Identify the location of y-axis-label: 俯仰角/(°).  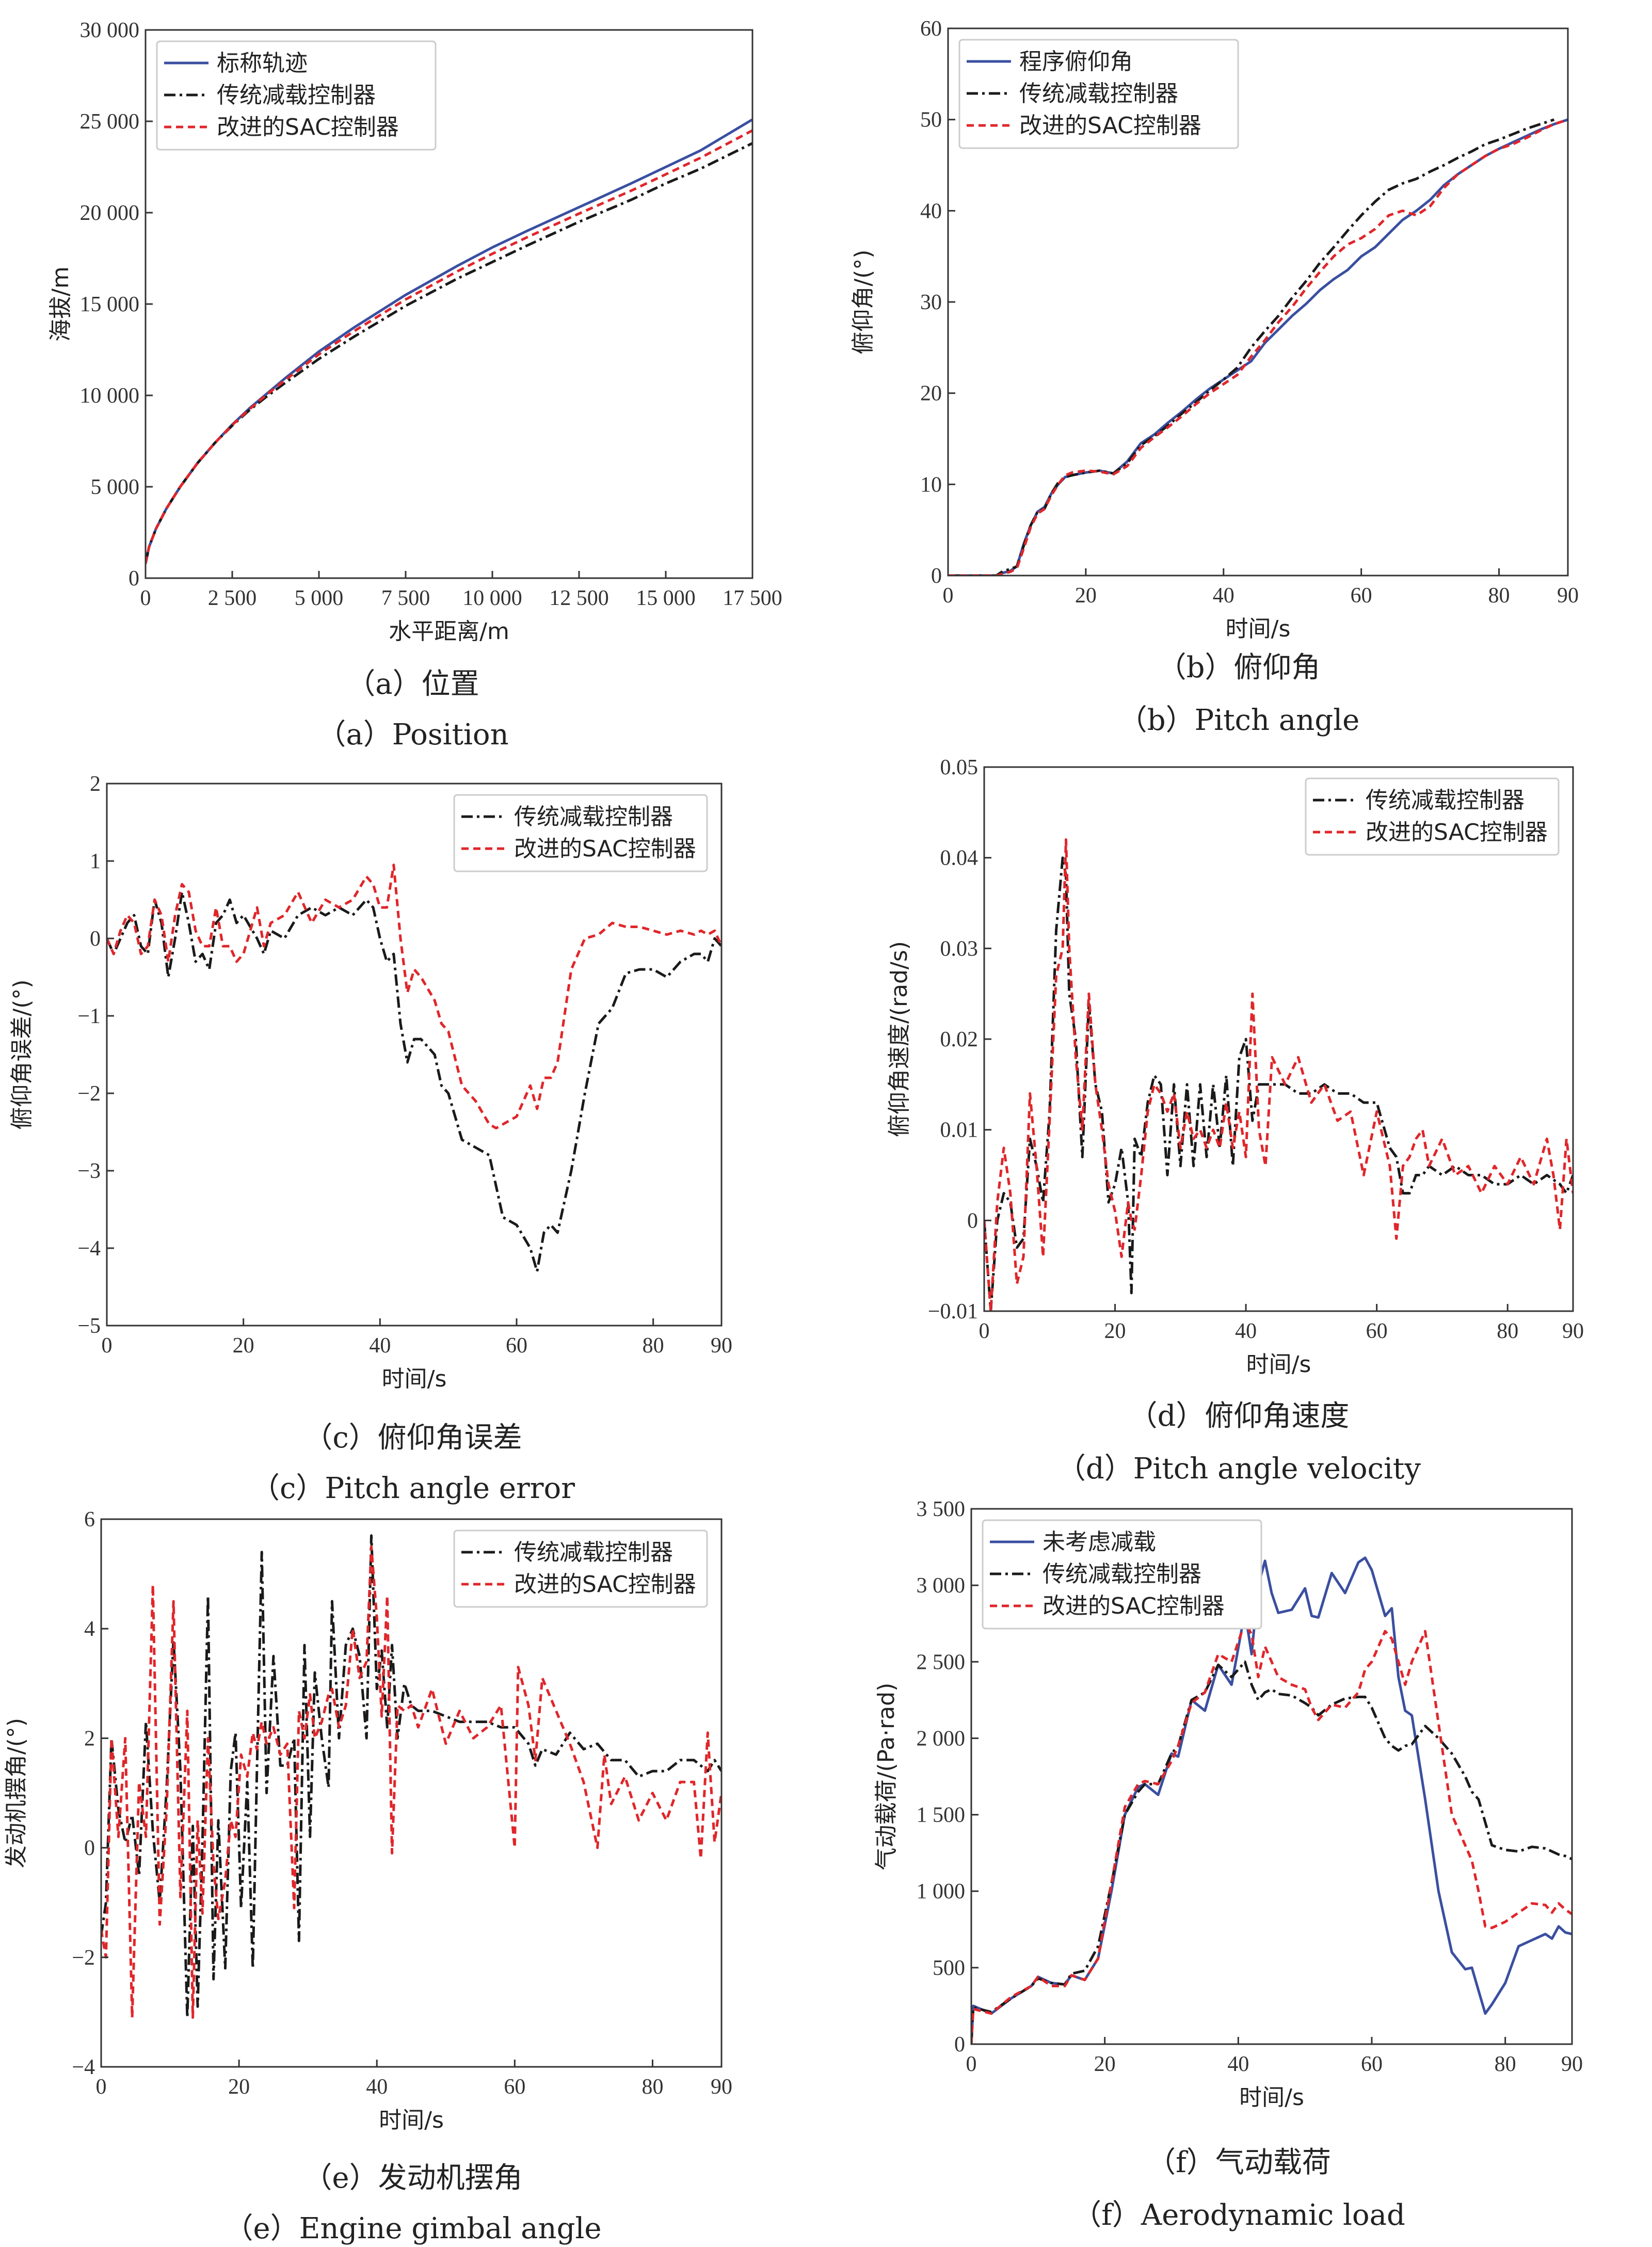
(863, 301).